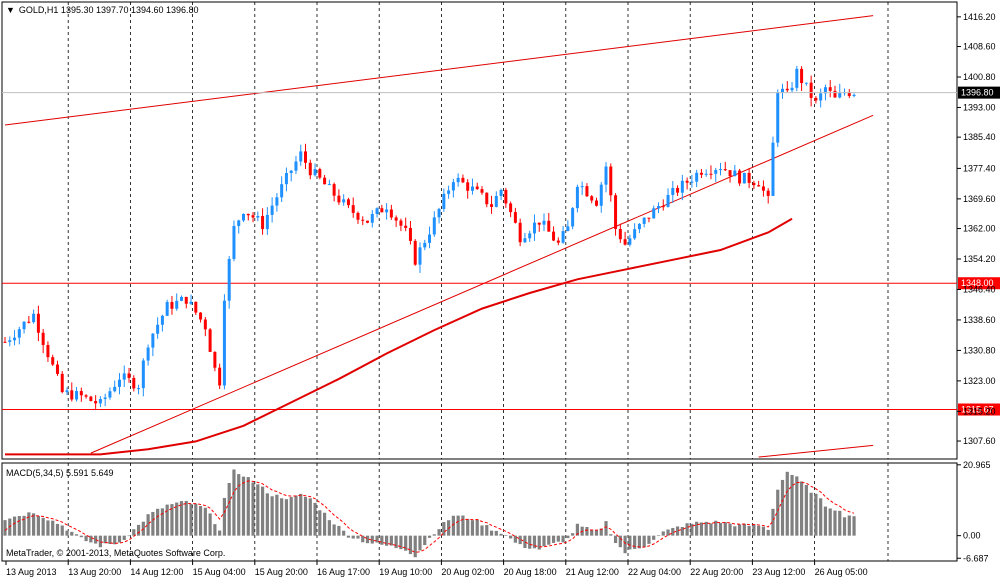  What do you see at coordinates (592, 572) in the screenshot?
I see `time-tick-label: 21 Aug 12:00` at bounding box center [592, 572].